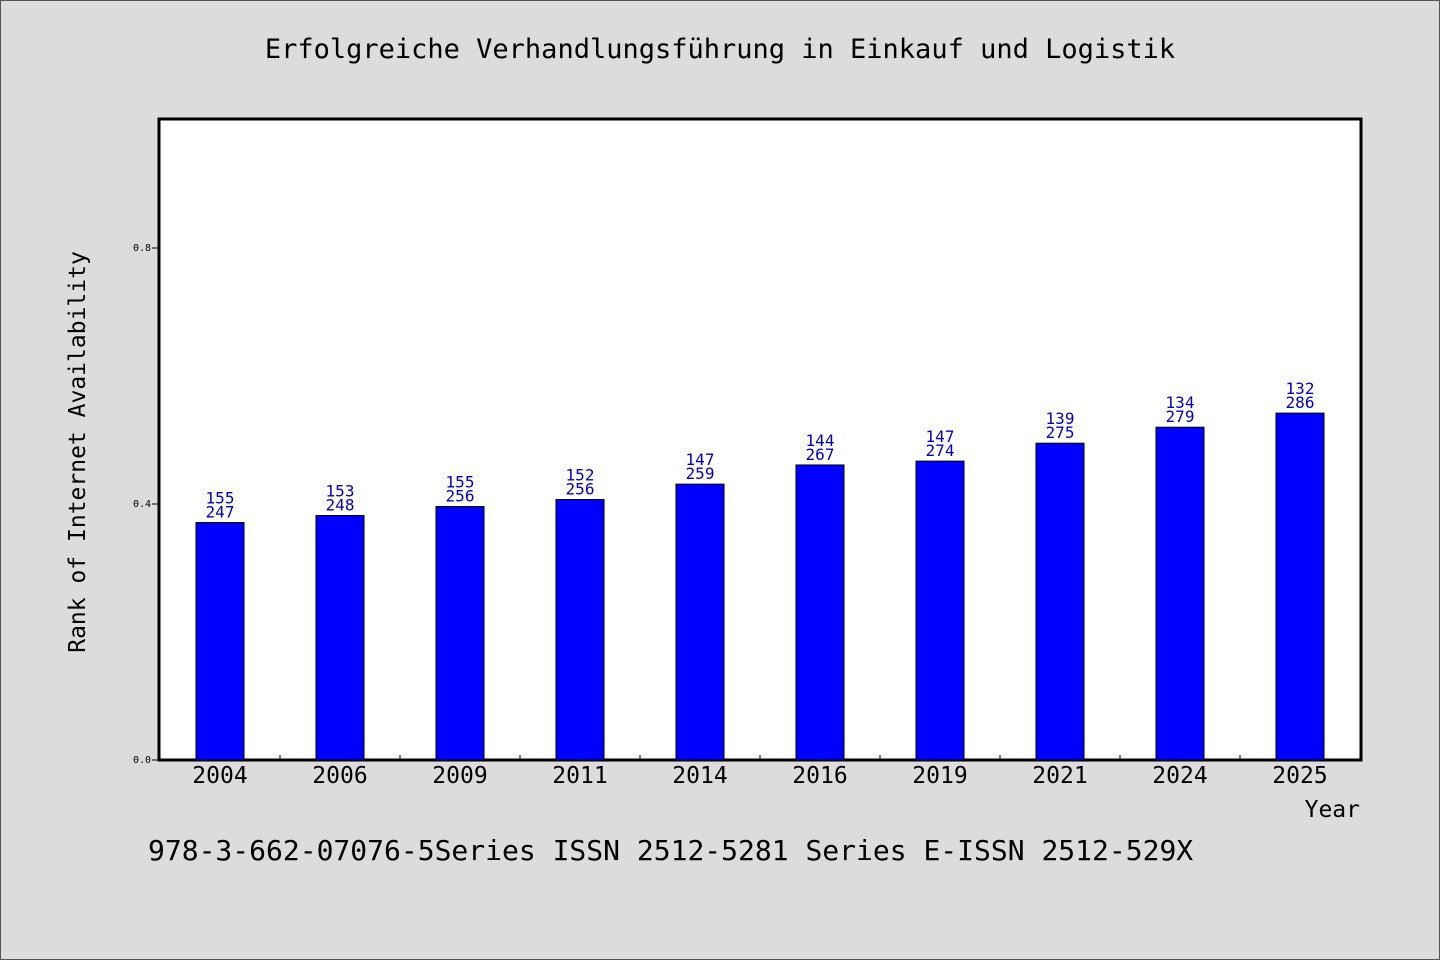  What do you see at coordinates (1300, 388) in the screenshot?
I see `bar-label-top-2025: 132` at bounding box center [1300, 388].